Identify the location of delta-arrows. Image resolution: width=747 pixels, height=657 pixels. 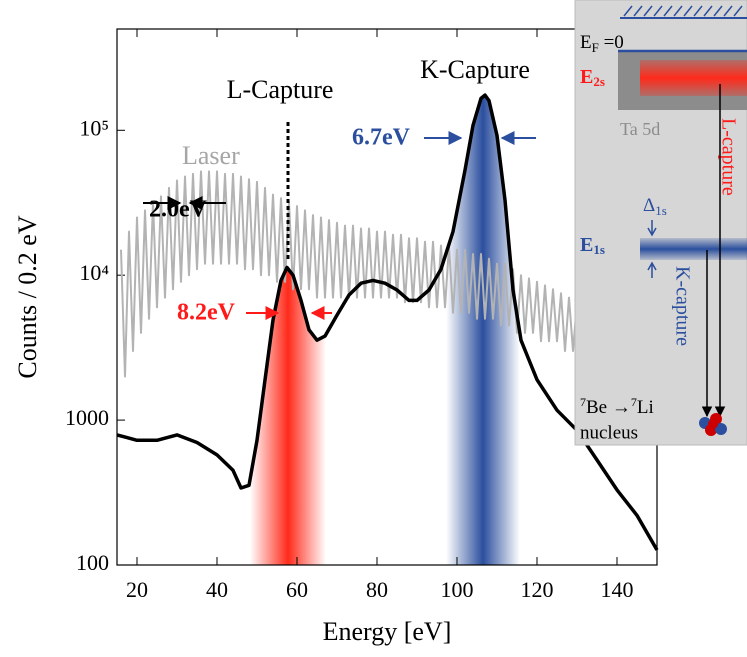
(652, 249).